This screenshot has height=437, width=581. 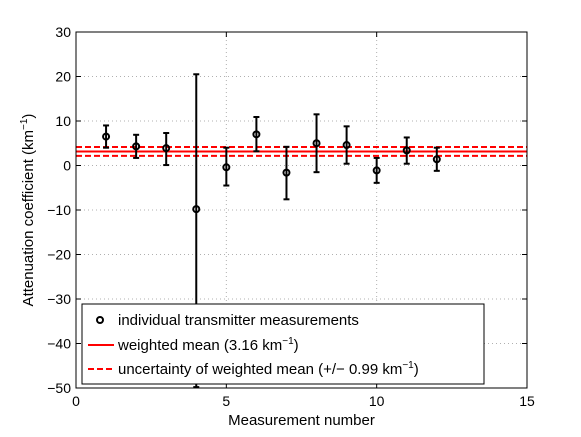 What do you see at coordinates (238, 320) in the screenshot?
I see `legend-label-measurements: individual transmitter measurements` at bounding box center [238, 320].